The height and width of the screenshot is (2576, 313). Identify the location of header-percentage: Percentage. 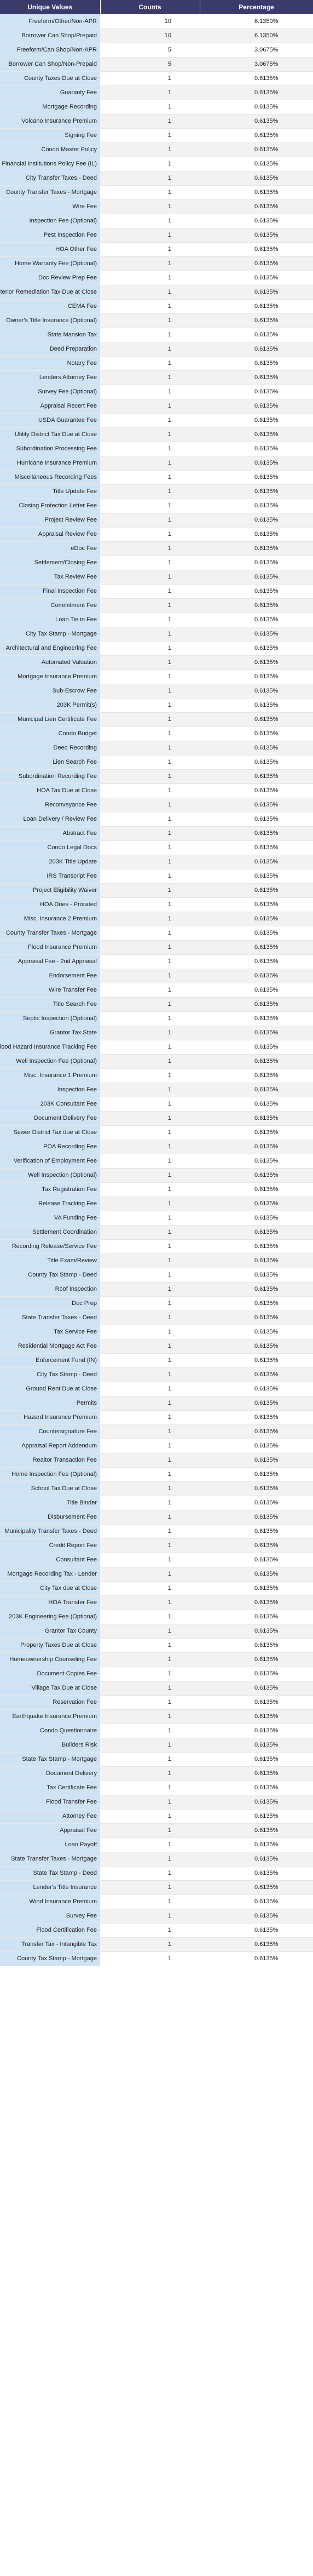
(256, 7).